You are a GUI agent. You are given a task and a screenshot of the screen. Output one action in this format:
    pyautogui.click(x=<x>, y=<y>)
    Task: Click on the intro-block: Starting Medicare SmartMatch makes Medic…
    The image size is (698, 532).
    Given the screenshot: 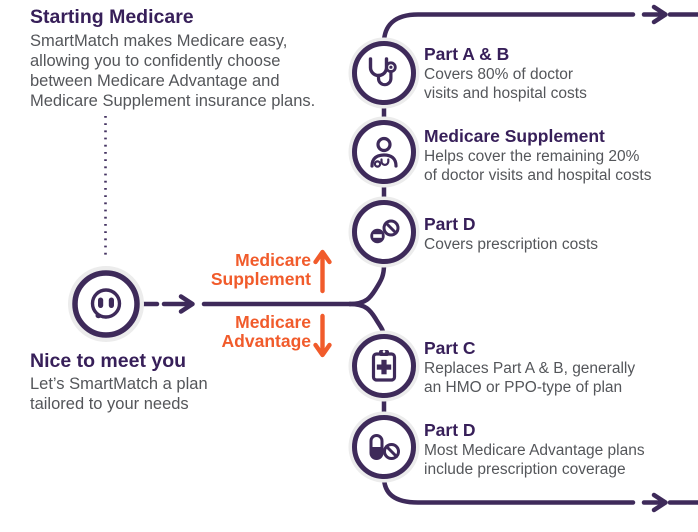 What is the action you would take?
    pyautogui.click(x=195, y=58)
    